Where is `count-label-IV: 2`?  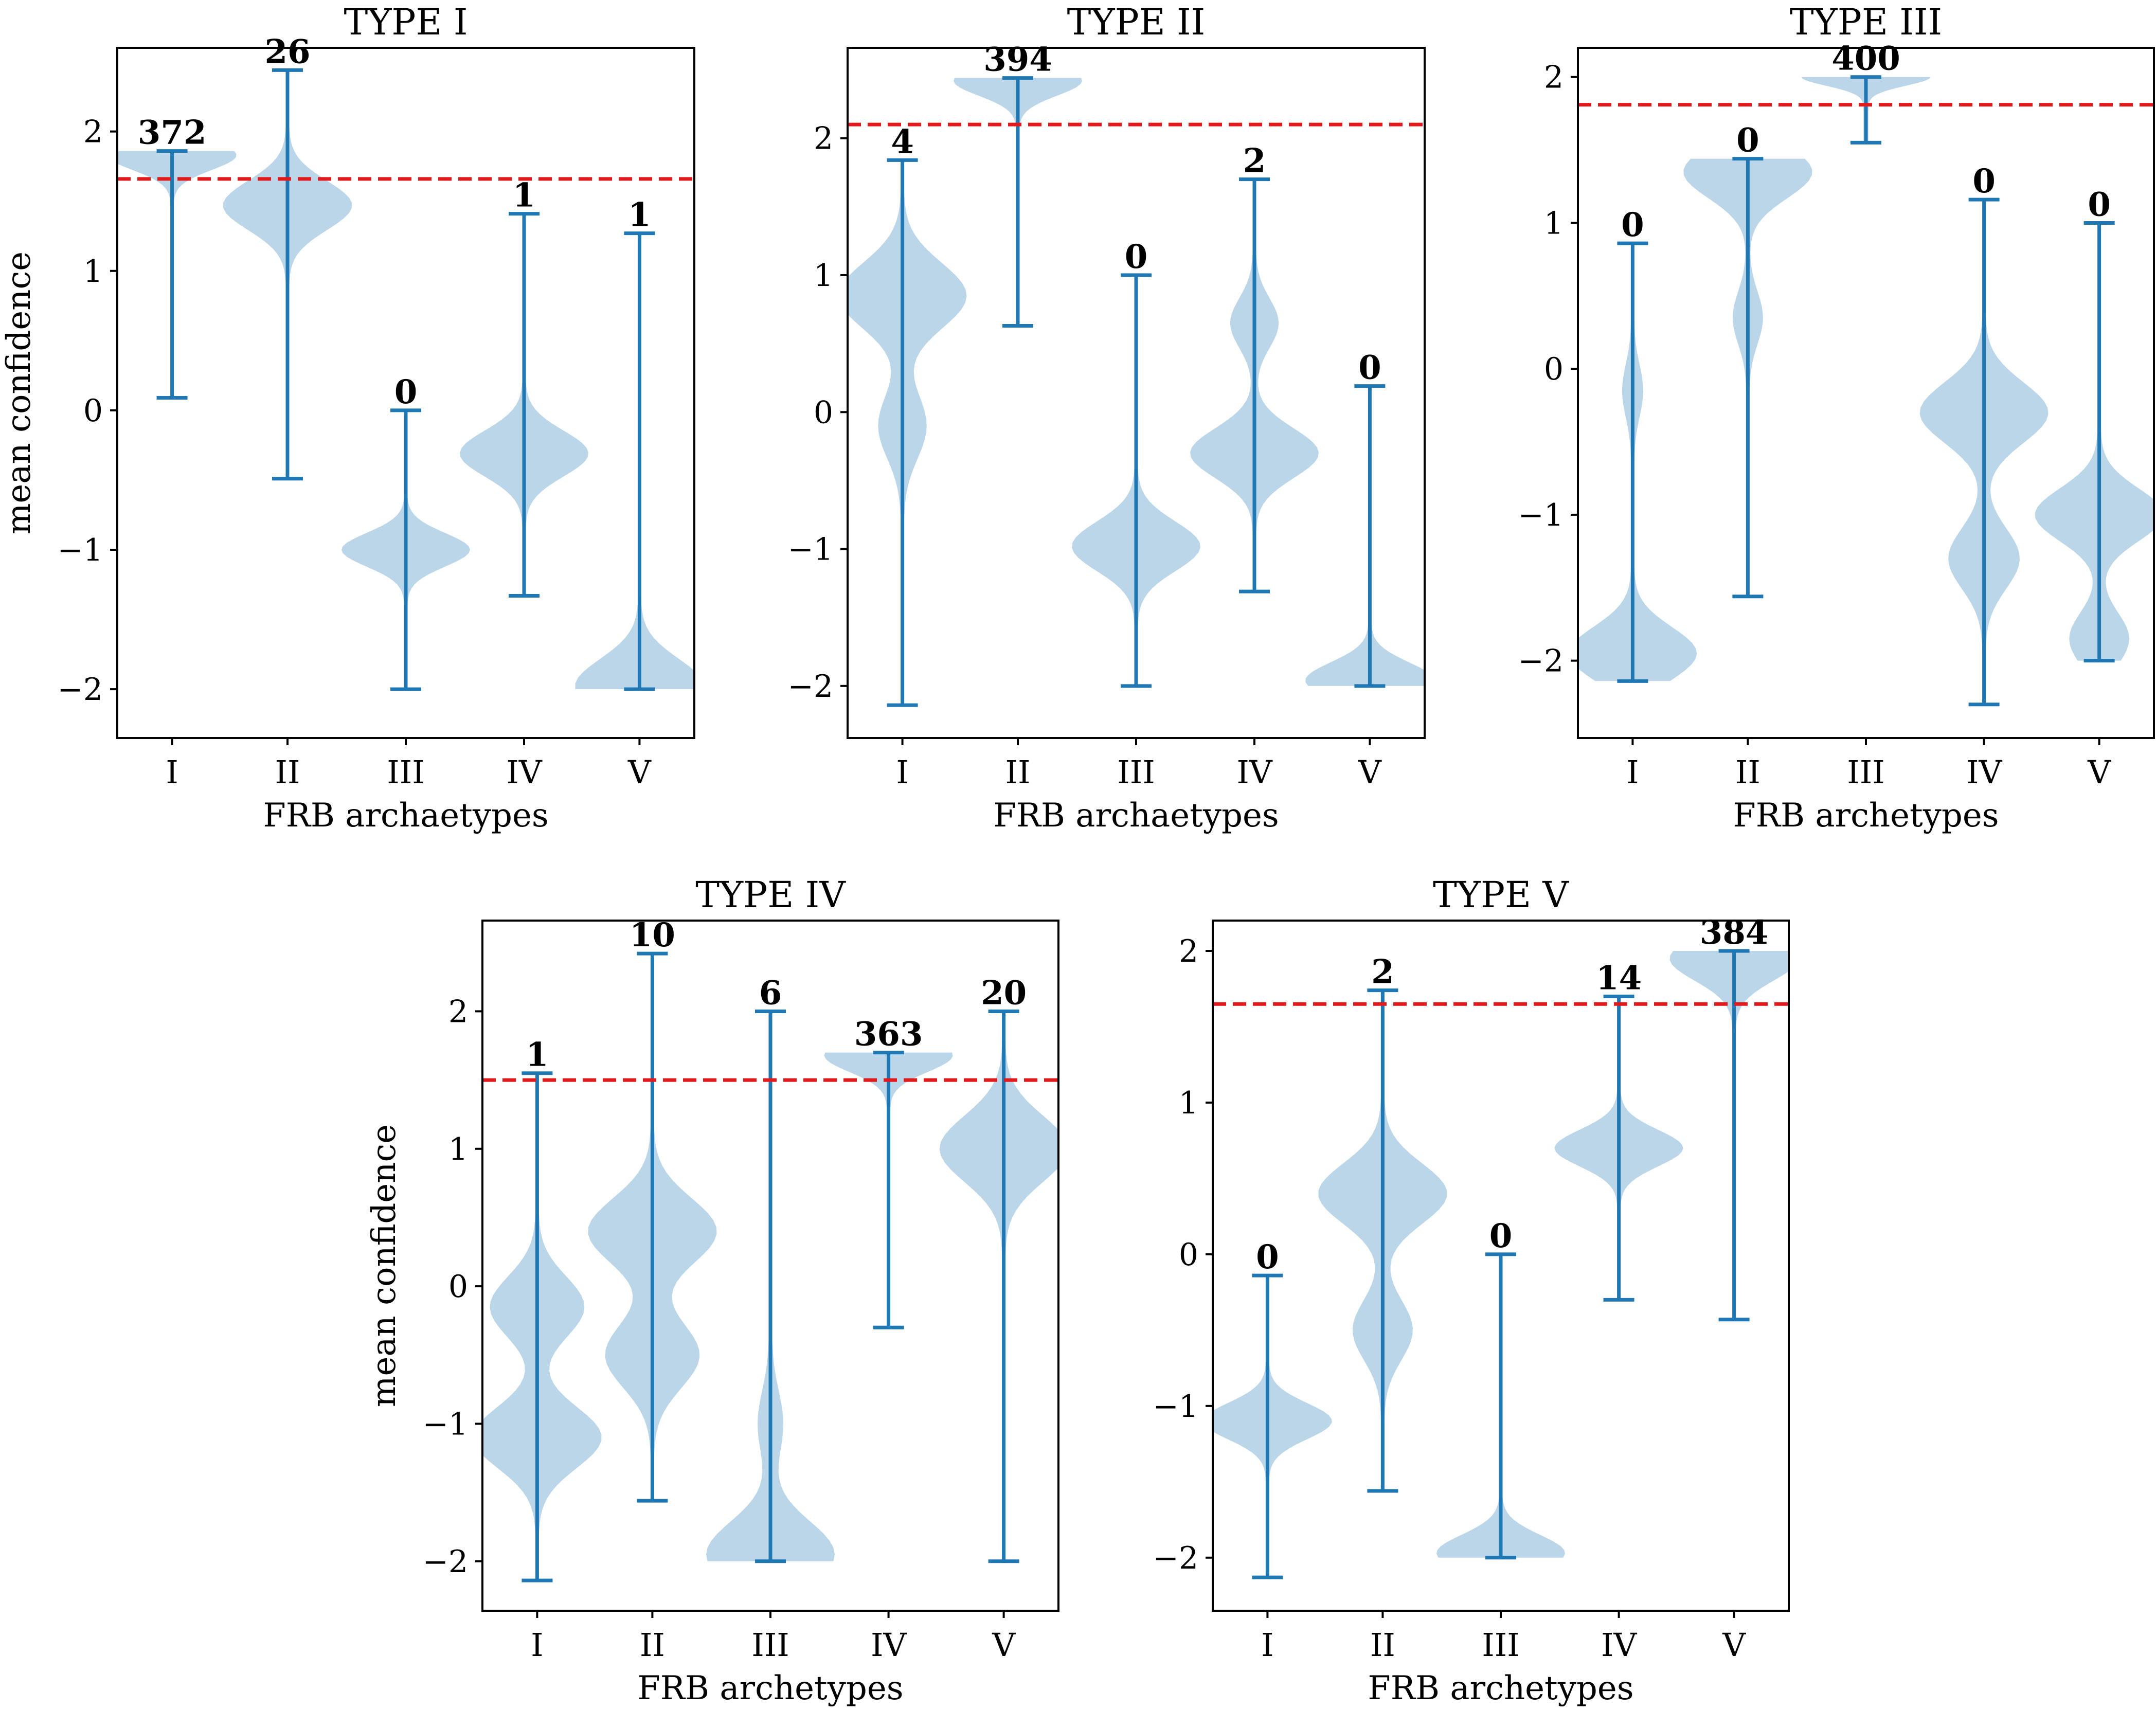
count-label-IV: 2 is located at coordinates (1254, 161).